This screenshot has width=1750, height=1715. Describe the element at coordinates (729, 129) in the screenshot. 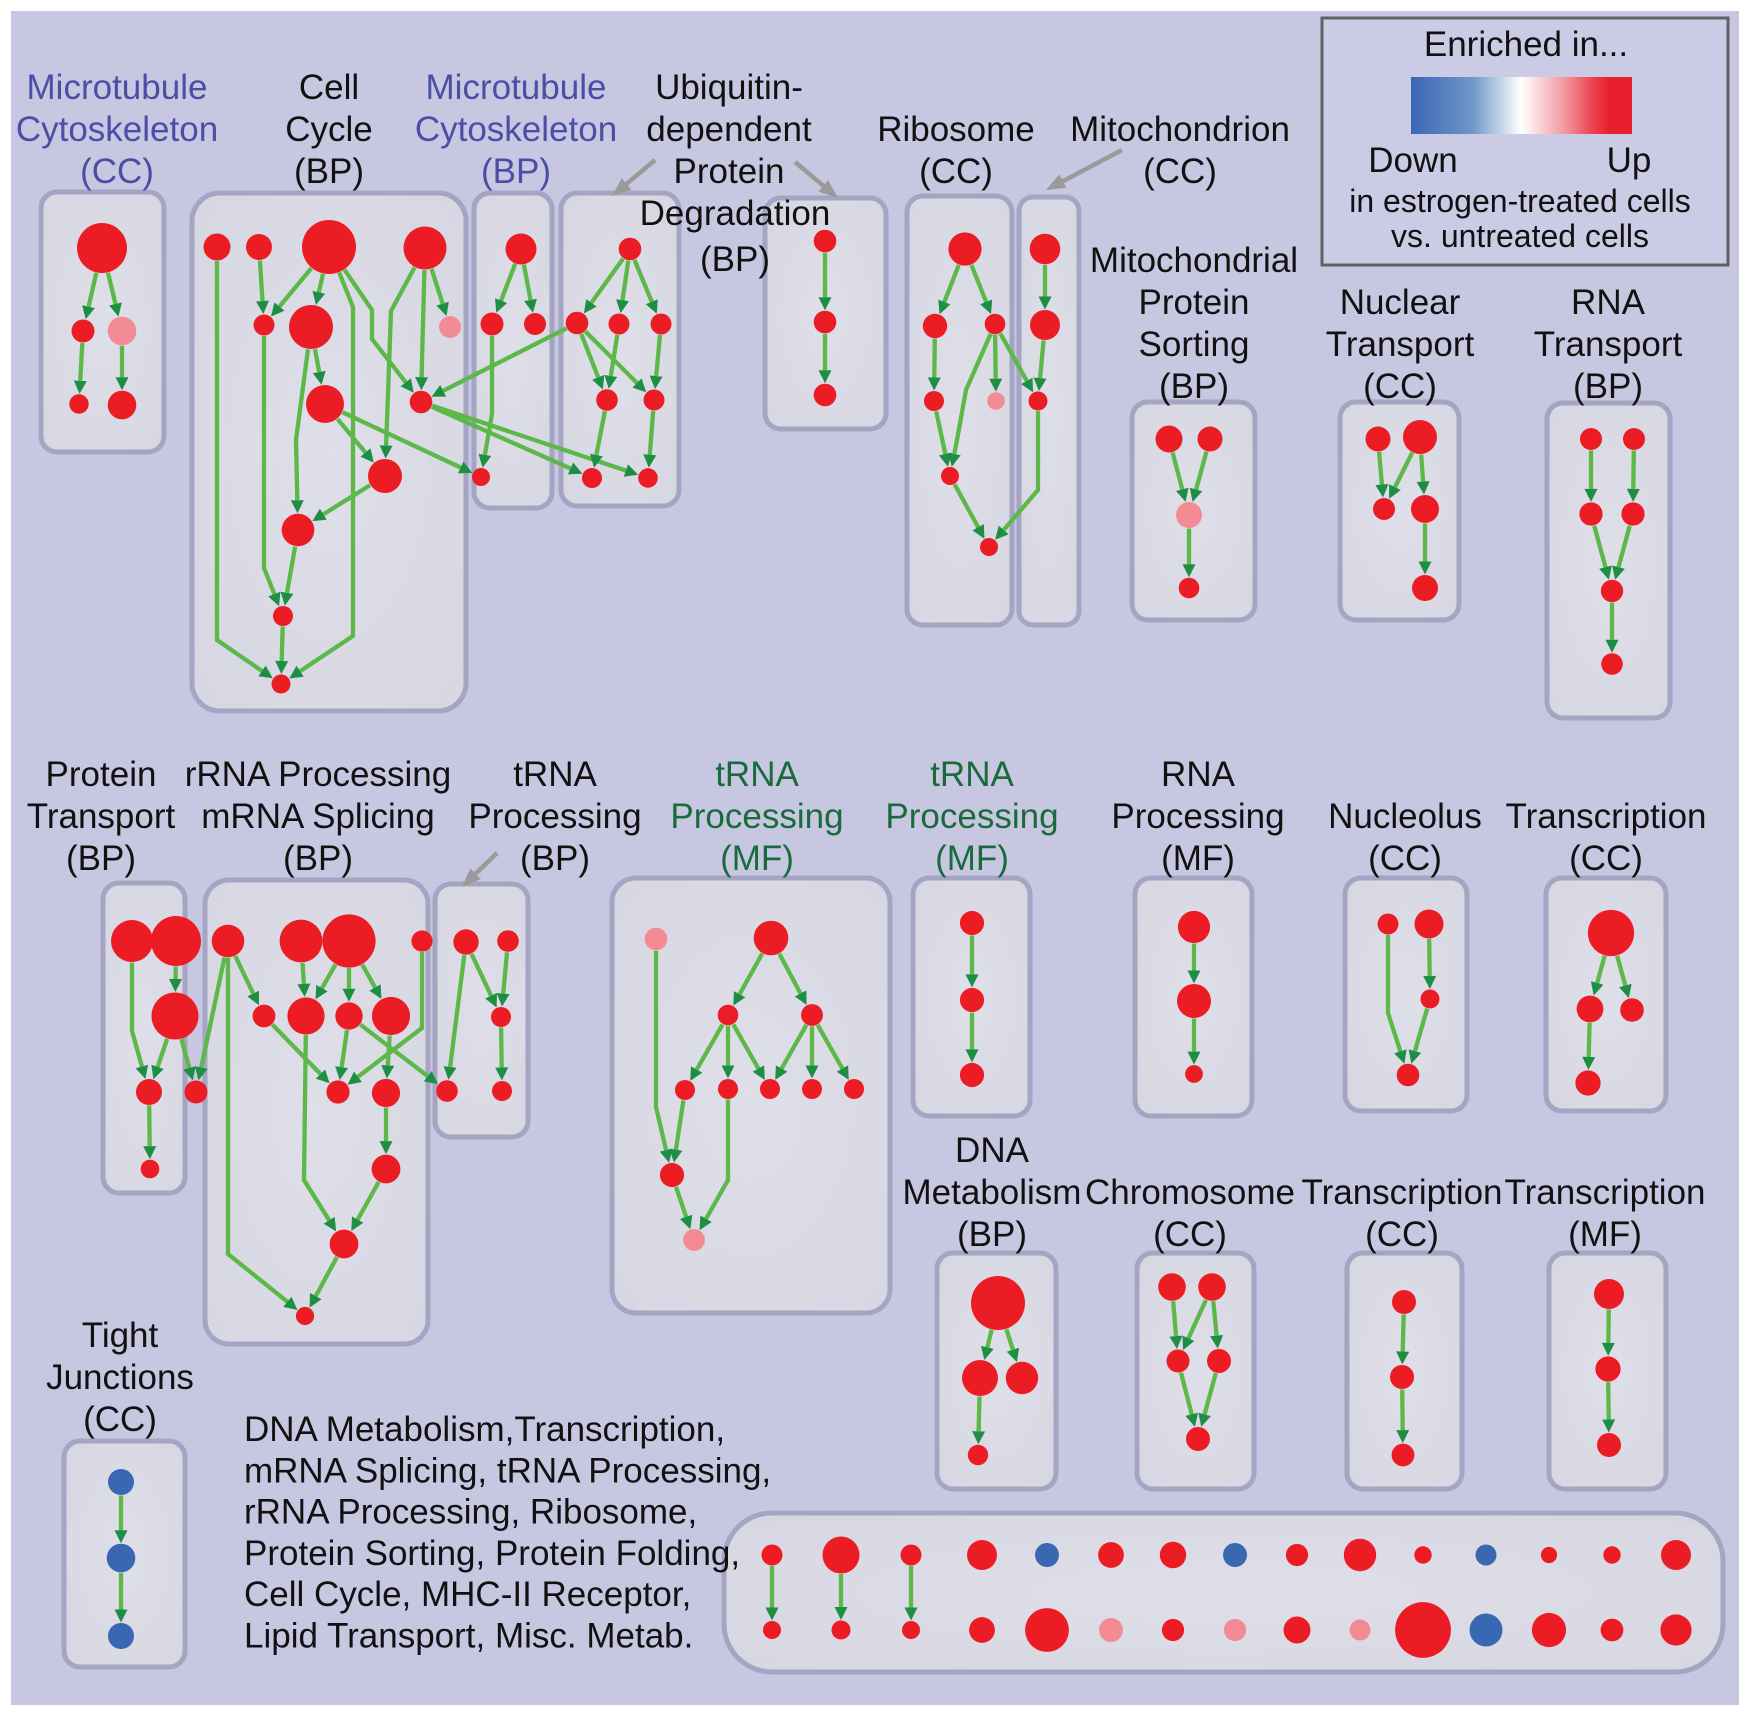

I see `svg-text: dependent` at that location.